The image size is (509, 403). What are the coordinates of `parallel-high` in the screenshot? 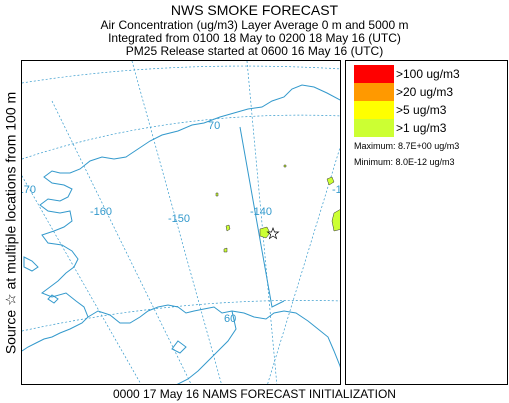 It's located at (181, 74).